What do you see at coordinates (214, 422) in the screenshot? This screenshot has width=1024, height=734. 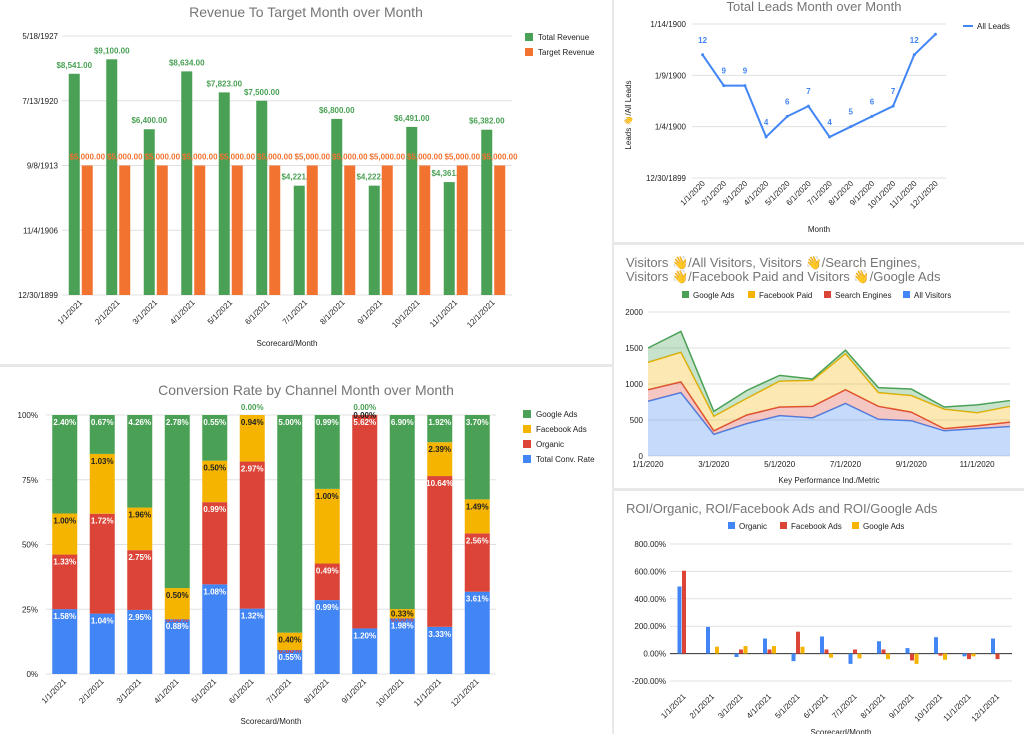 I see `data-label: 0.55%` at bounding box center [214, 422].